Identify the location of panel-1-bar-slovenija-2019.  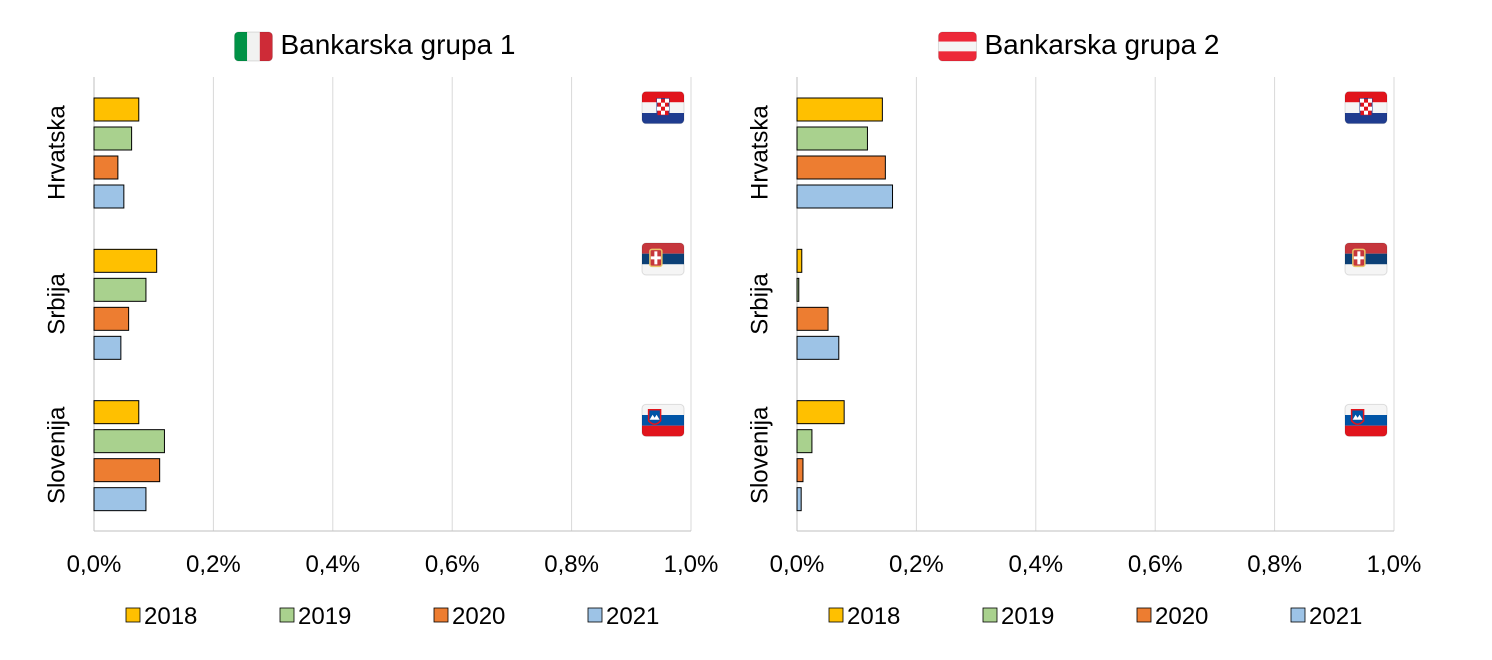
(129, 441).